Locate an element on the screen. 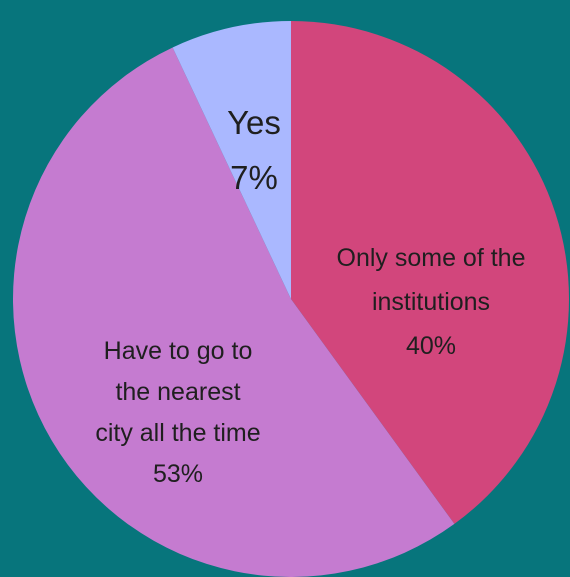  slice-value-label: 7% is located at coordinates (254, 177).